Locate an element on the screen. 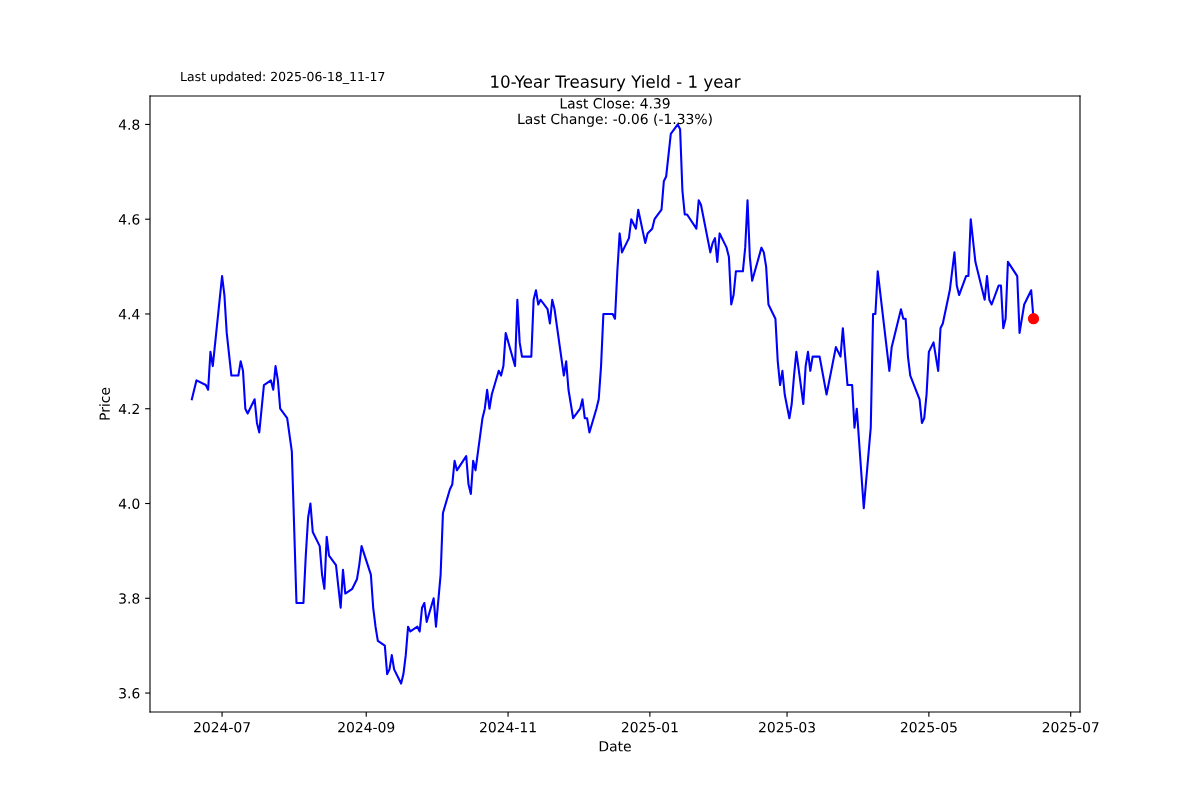 This screenshot has height=800, width=1200. x-tick-label: 2025-03 is located at coordinates (787, 727).